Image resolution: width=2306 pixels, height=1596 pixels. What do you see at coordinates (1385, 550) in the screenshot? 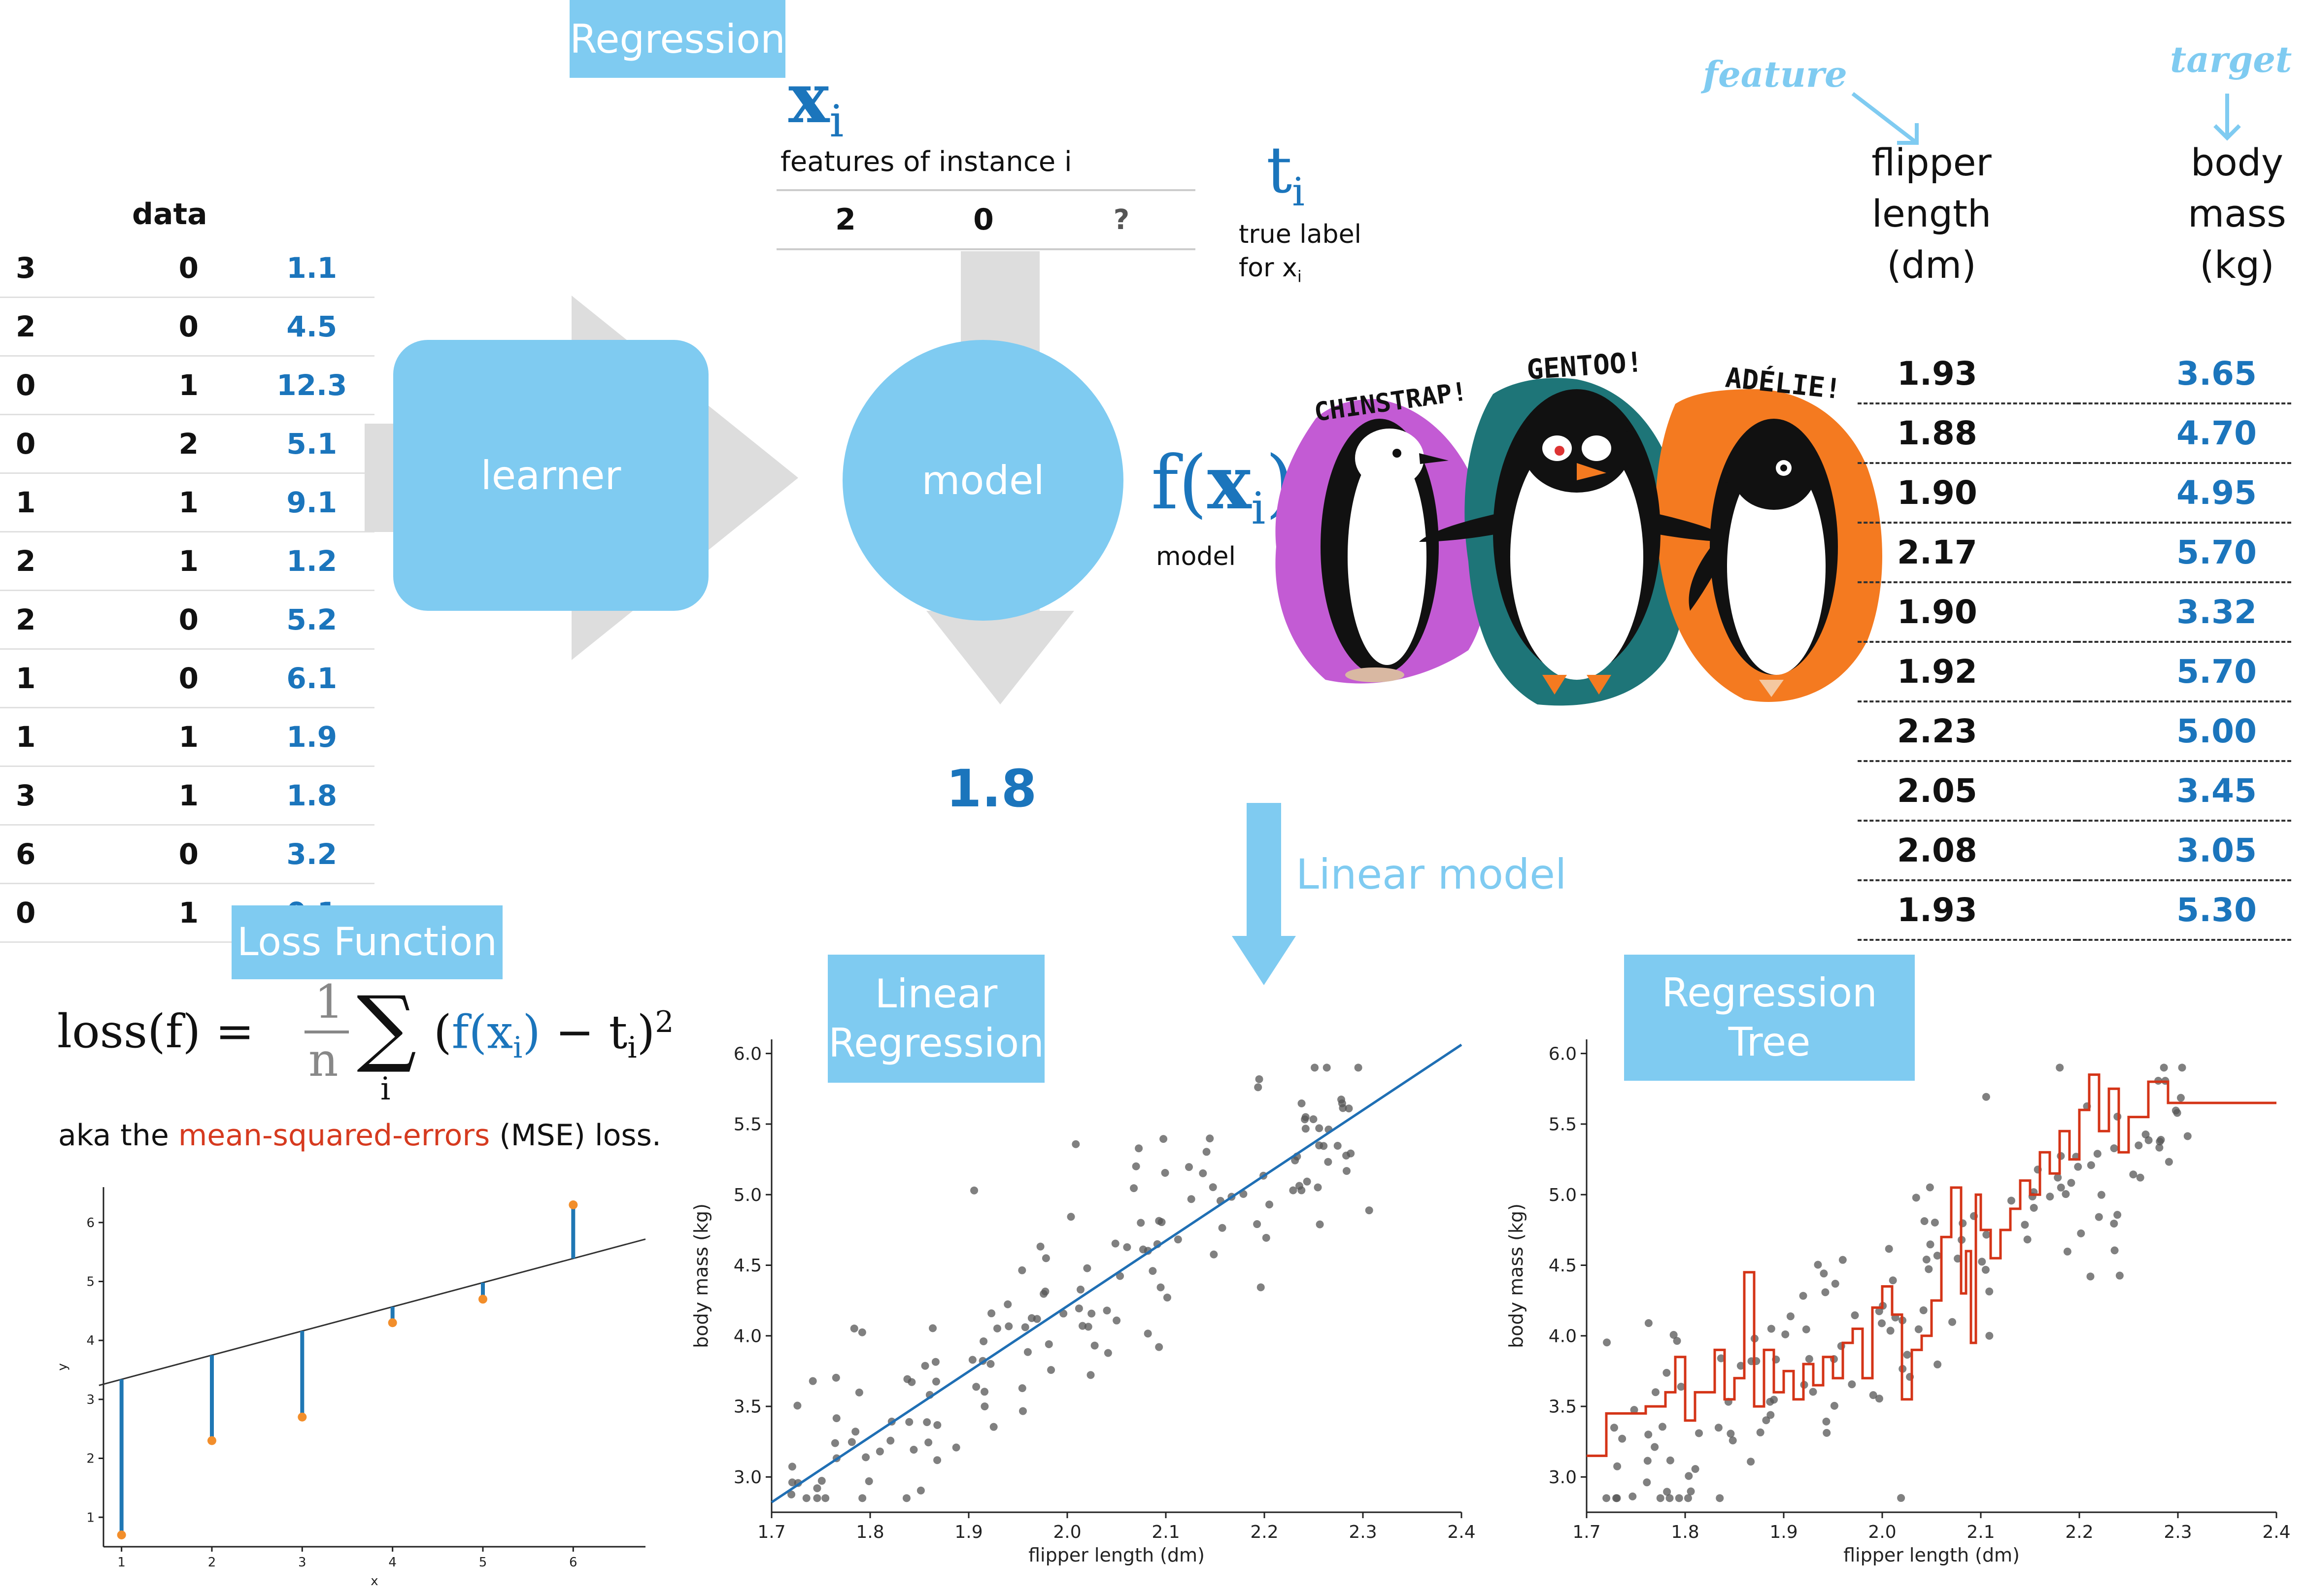
I see `chinstrap-penguin` at bounding box center [1385, 550].